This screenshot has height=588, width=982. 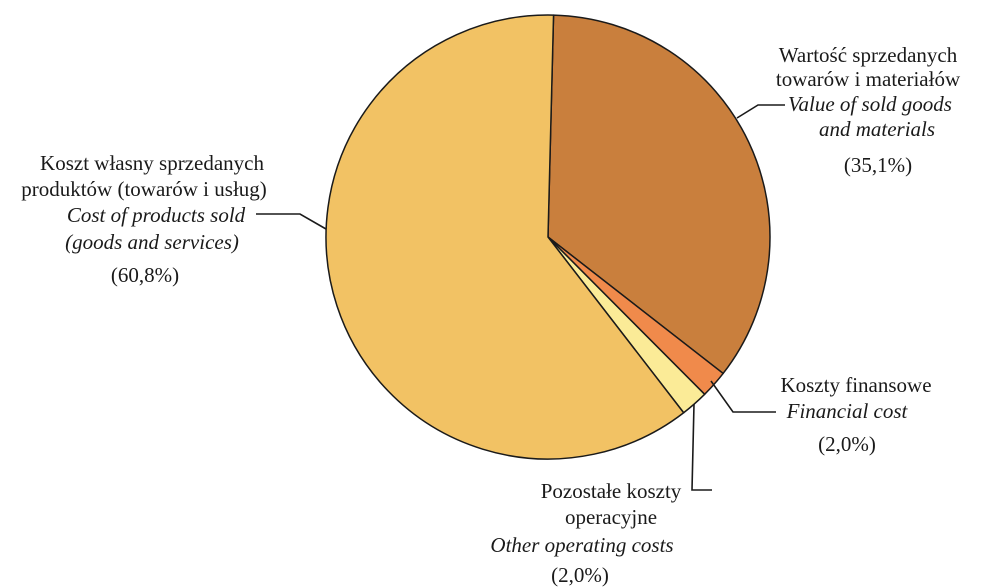 What do you see at coordinates (156, 215) in the screenshot?
I see `label-en-line-1: Cost of products sold` at bounding box center [156, 215].